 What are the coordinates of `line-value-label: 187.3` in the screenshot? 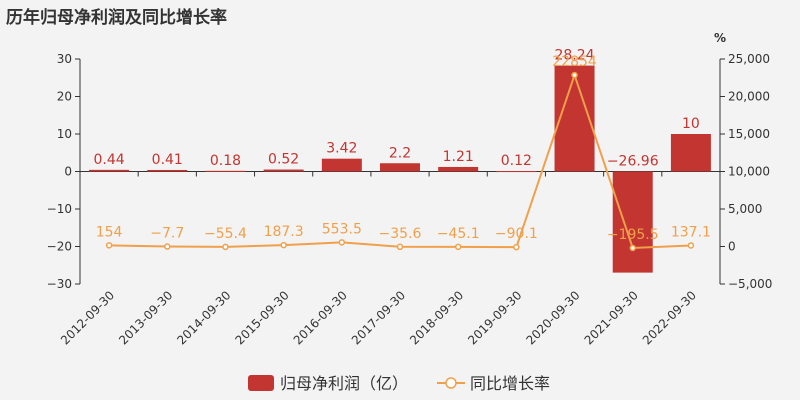 It's located at (284, 232).